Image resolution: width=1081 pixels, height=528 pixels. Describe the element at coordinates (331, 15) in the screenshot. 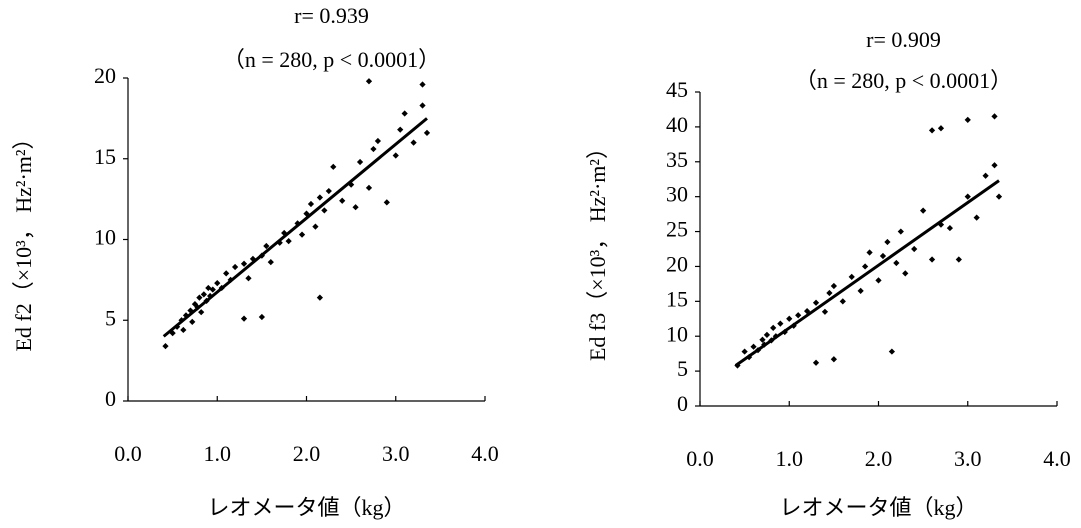

I see `chart-title: r= 0.939` at that location.